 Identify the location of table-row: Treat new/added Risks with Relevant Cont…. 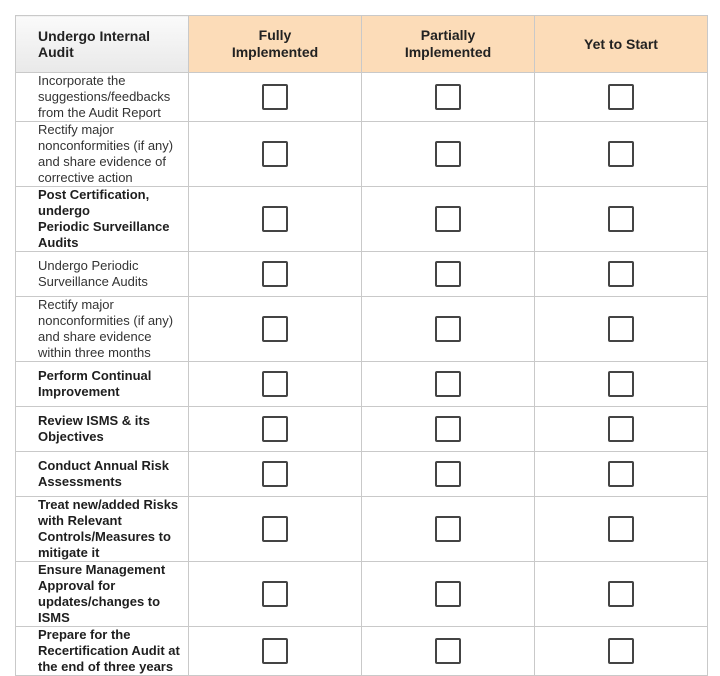
(361, 529).